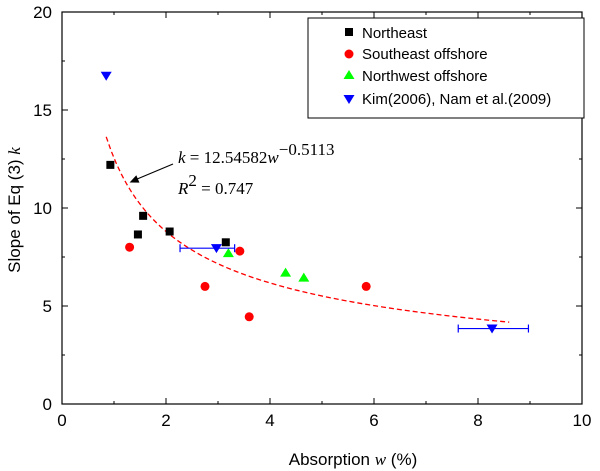 Image resolution: width=600 pixels, height=471 pixels. I want to click on legend-label: Northeast, so click(395, 33).